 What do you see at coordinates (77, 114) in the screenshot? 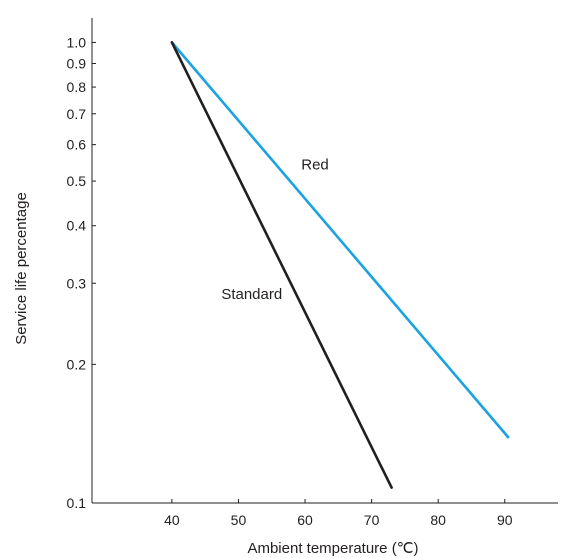
I see `y-tick-label: 0.7` at bounding box center [77, 114].